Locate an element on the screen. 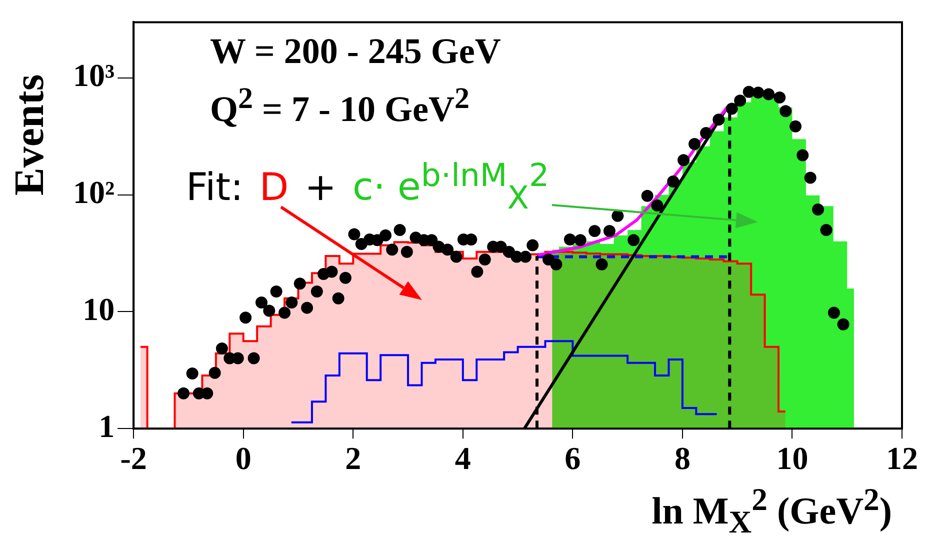  x-tick-label: 6 is located at coordinates (572, 458).